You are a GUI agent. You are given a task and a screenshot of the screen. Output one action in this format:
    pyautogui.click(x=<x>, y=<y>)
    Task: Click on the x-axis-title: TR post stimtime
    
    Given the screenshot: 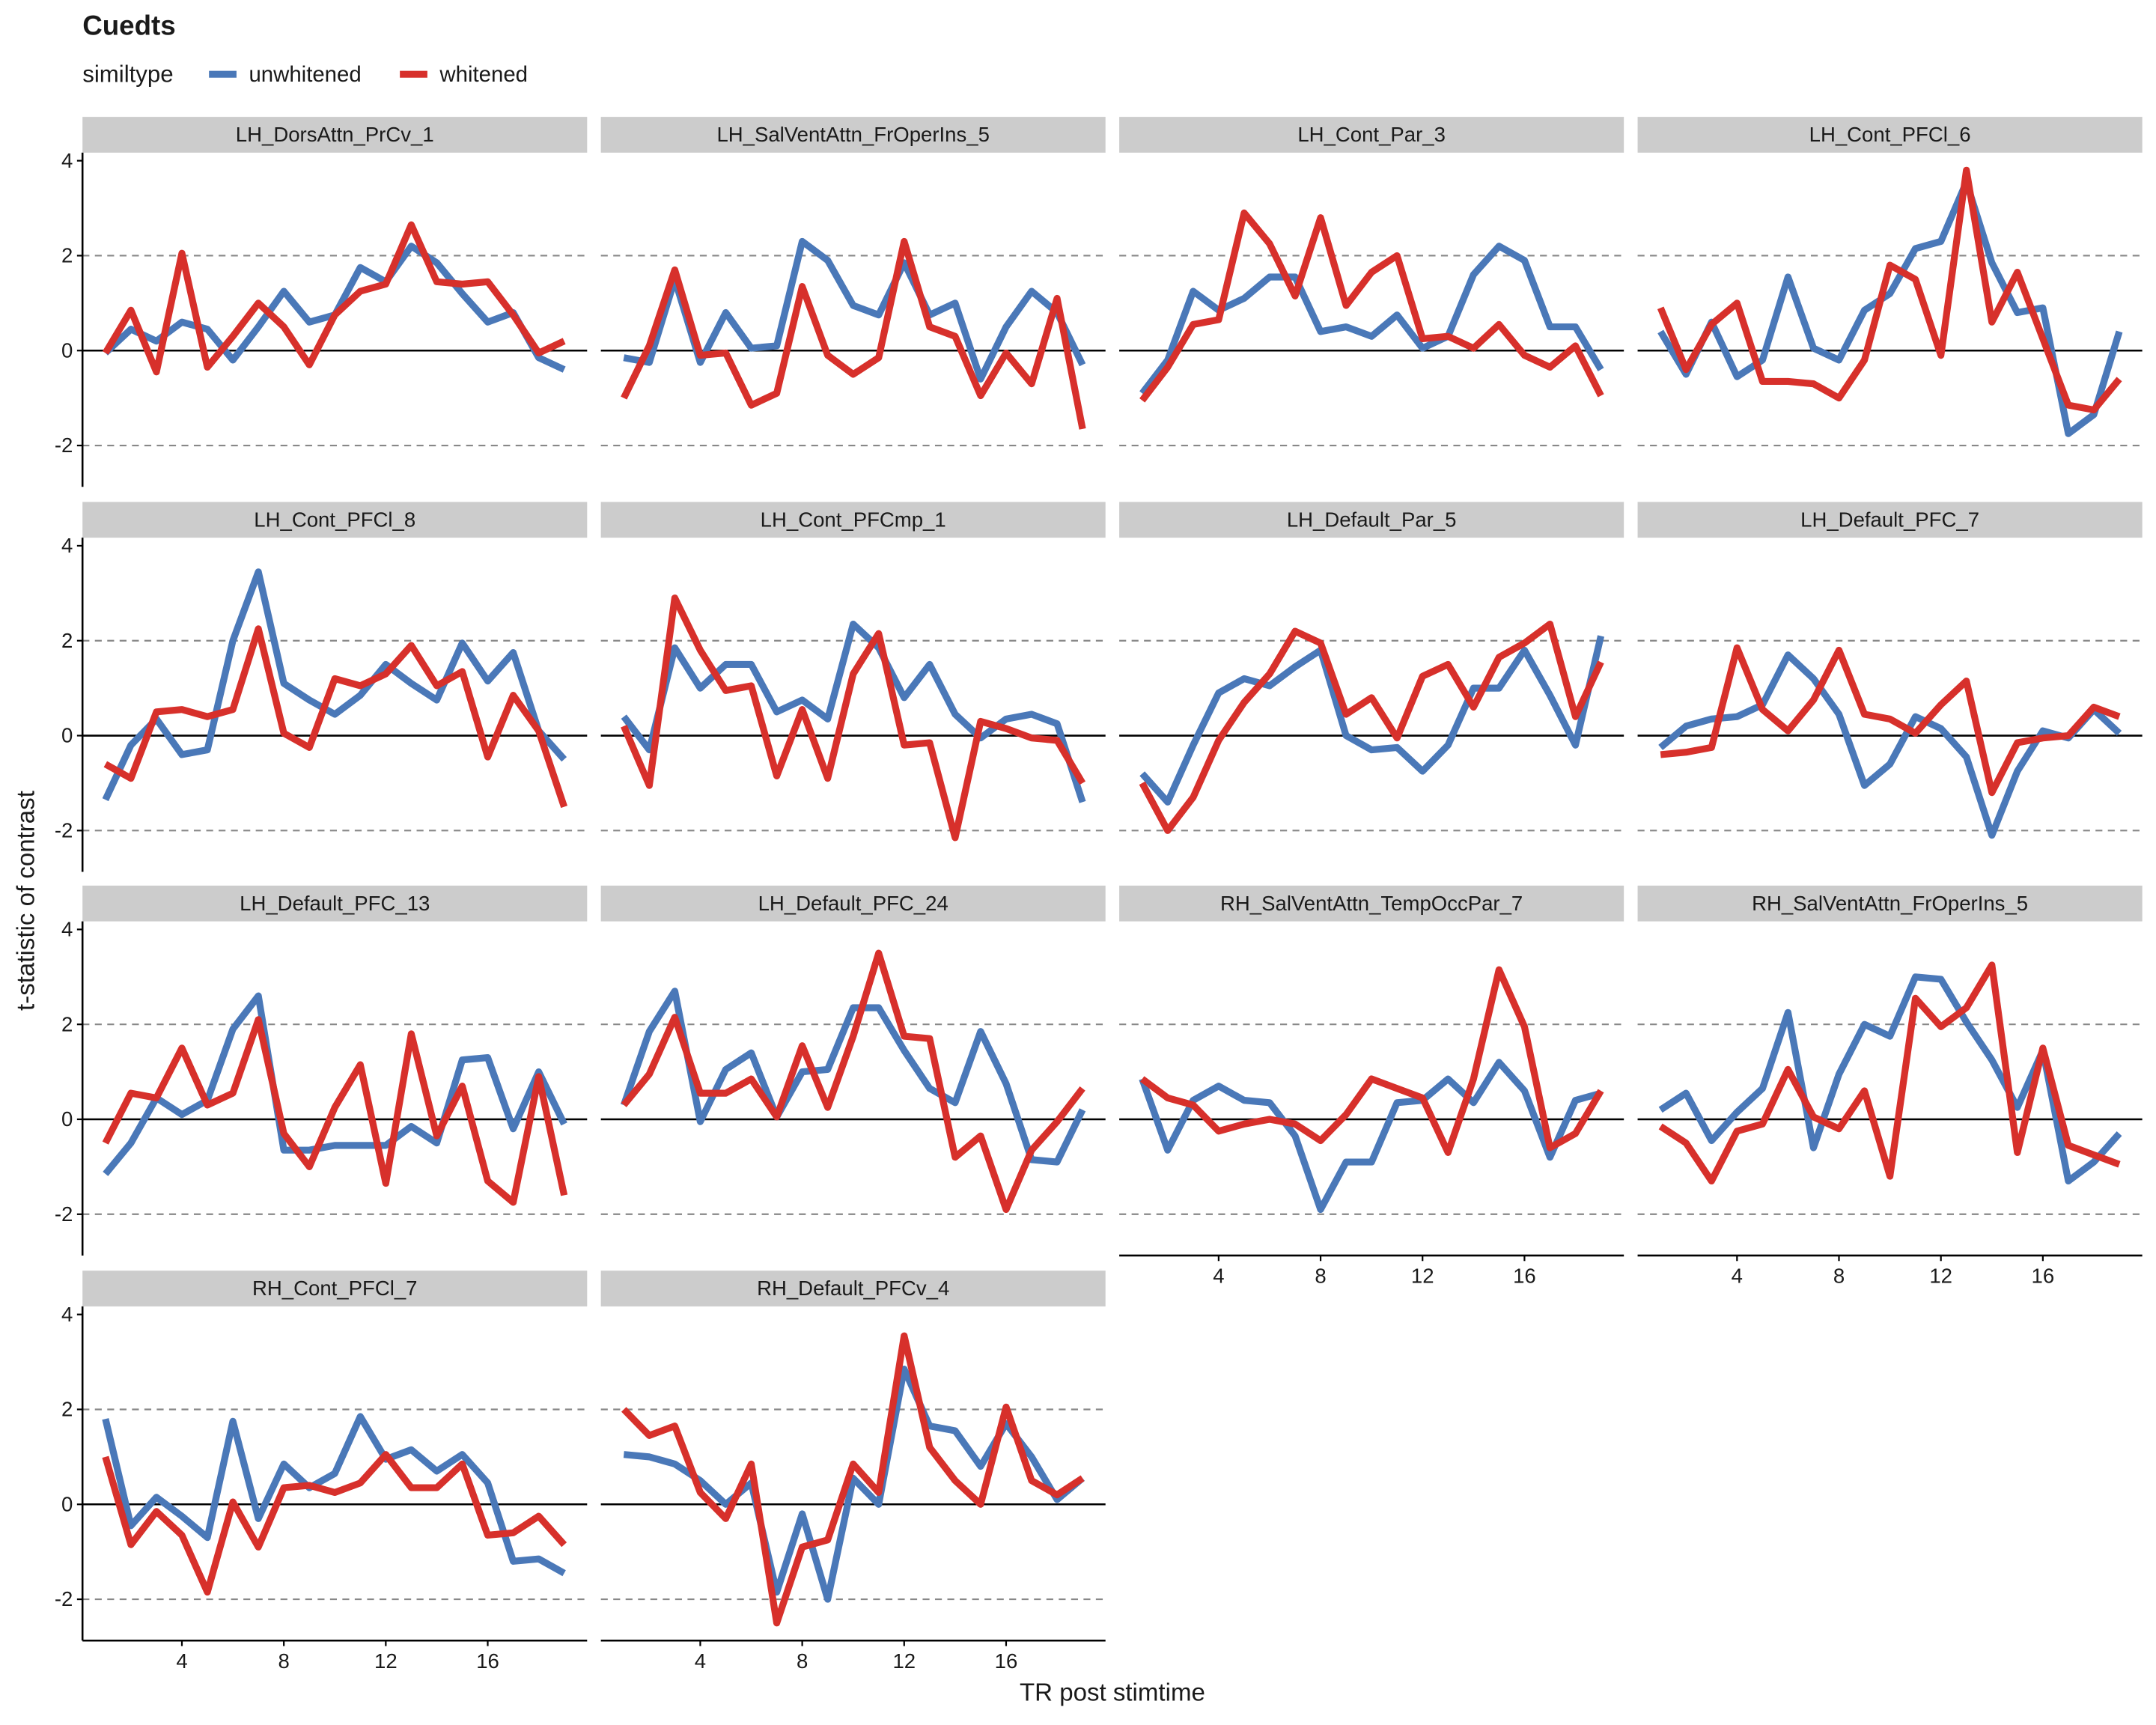 What is the action you would take?
    pyautogui.click(x=1112, y=1693)
    